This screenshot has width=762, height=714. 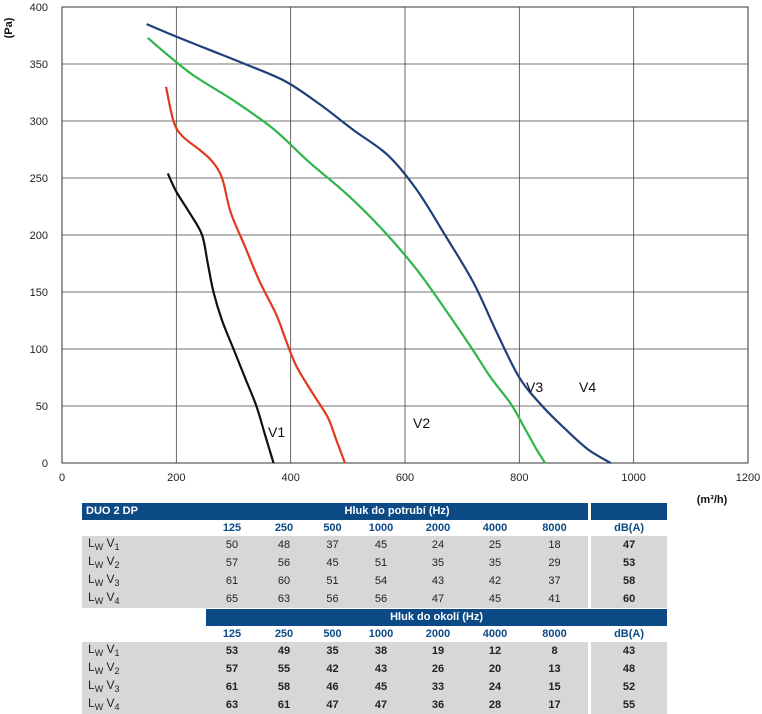 What do you see at coordinates (117, 601) in the screenshot?
I see `speed-number: 4` at bounding box center [117, 601].